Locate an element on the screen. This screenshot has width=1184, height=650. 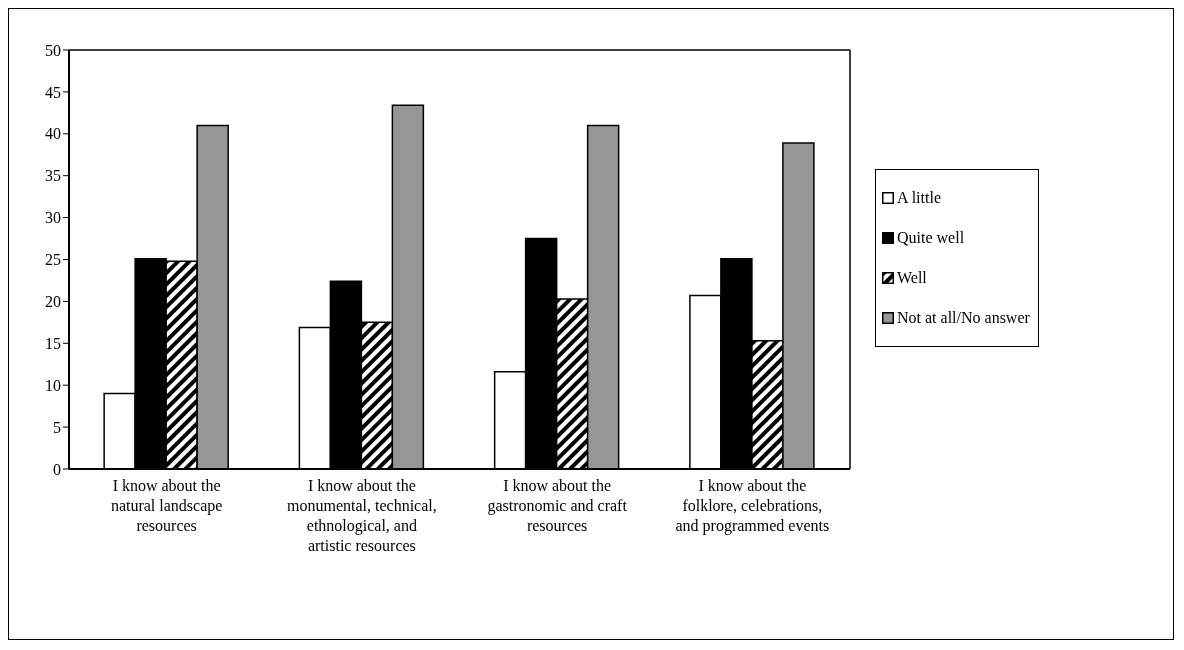
legend-label: Quite well is located at coordinates (931, 238).